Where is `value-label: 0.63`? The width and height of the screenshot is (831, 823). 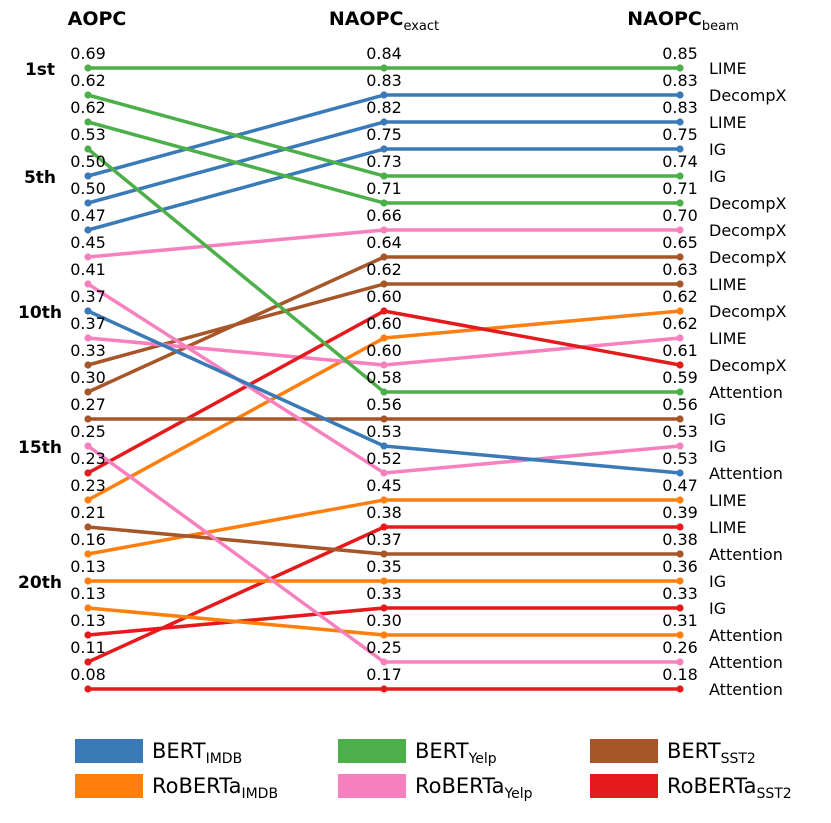 value-label: 0.63 is located at coordinates (680, 269).